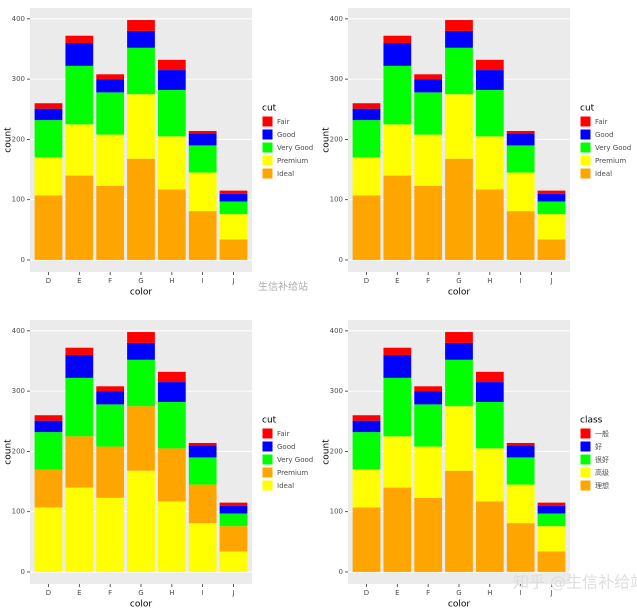 Image resolution: width=637 pixels, height=616 pixels. I want to click on legend-label: 好, so click(598, 446).